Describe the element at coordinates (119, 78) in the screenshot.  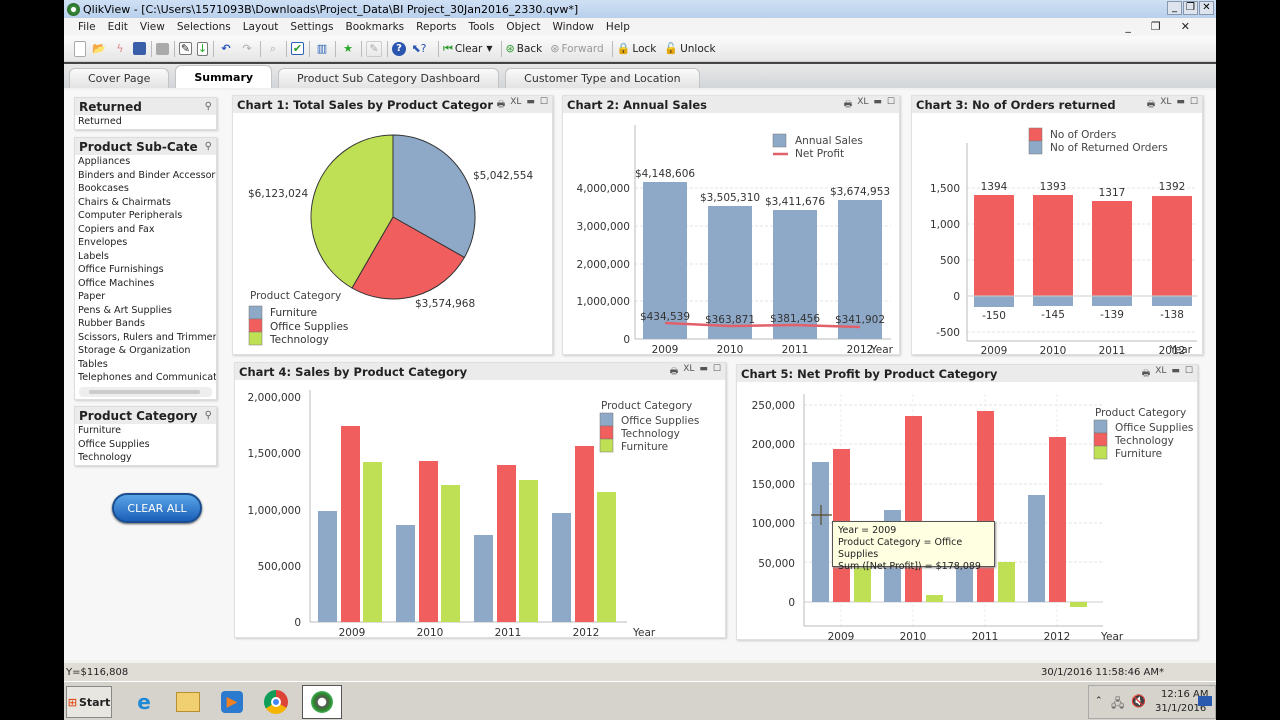
I see `tab-cover-page: Cover Page` at that location.